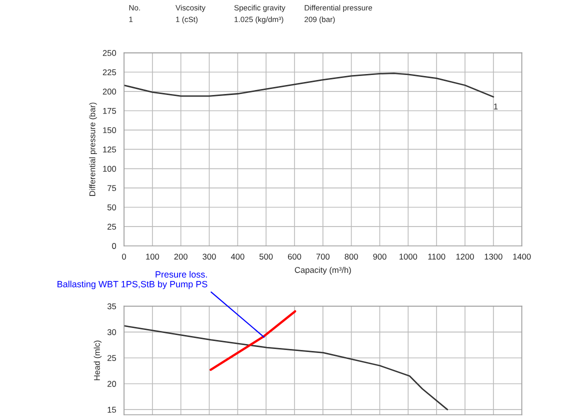 Image resolution: width=585 pixels, height=416 pixels. Describe the element at coordinates (114, 246) in the screenshot. I see `y-tick-label: 0` at that location.